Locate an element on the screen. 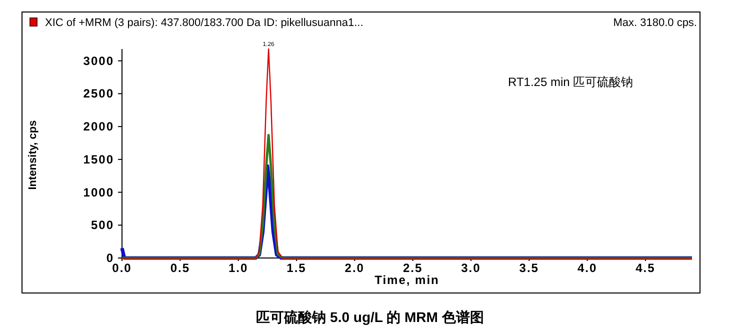  x-tick-label: 1.0 is located at coordinates (238, 268).